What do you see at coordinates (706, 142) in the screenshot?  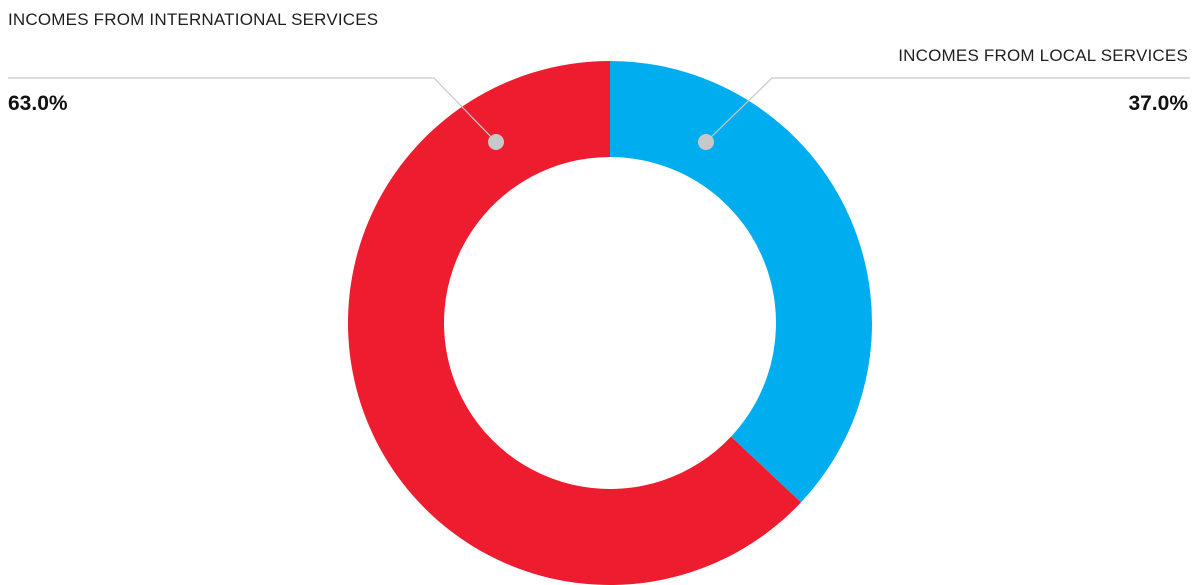 I see `leader-local-marker` at bounding box center [706, 142].